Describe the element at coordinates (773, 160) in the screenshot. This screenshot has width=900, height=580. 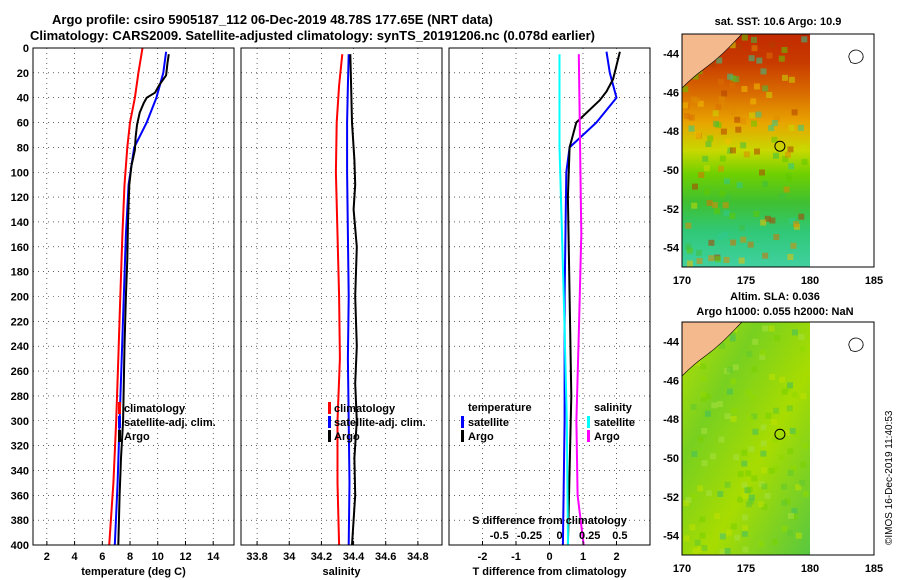
I see `sst-map: -44 -46 -48 -50 -52 -54 170 175 180 185` at that location.